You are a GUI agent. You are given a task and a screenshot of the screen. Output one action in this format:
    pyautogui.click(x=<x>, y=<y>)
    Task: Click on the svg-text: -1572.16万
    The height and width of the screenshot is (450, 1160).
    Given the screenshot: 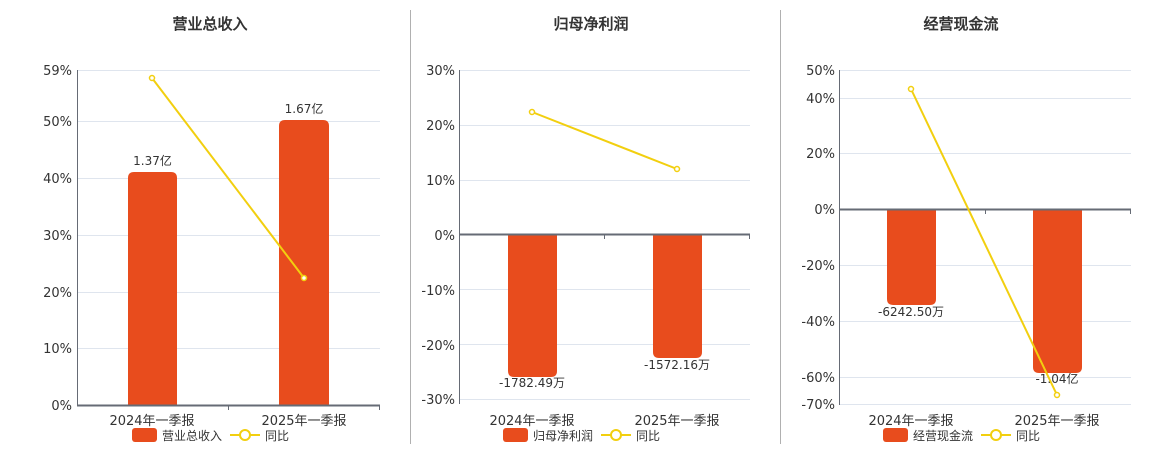 What is the action you would take?
    pyautogui.click(x=677, y=365)
    